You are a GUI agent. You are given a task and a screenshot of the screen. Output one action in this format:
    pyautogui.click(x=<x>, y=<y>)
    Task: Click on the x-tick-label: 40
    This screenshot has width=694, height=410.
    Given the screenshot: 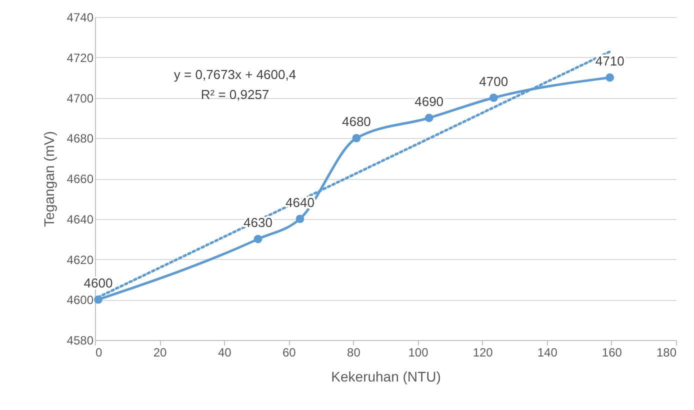 What is the action you would take?
    pyautogui.click(x=225, y=353)
    